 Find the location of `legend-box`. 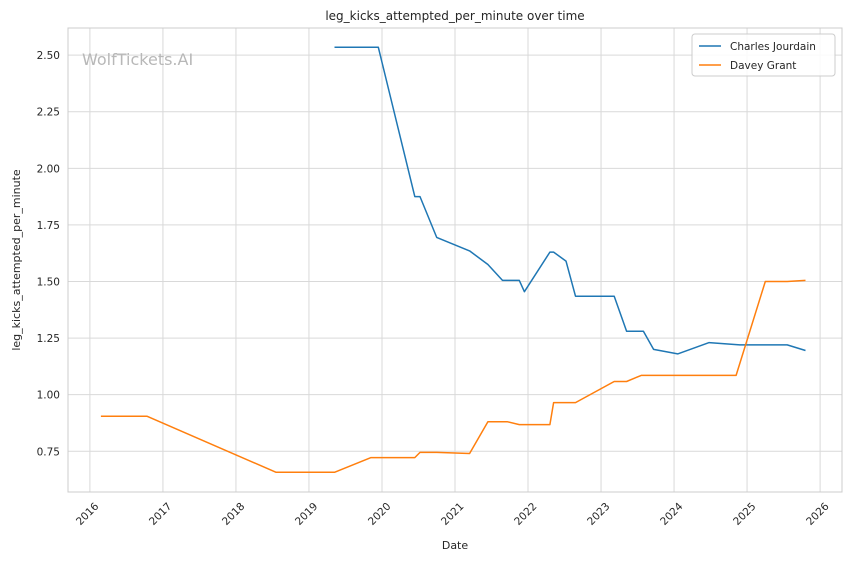

legend-box is located at coordinates (763, 55).